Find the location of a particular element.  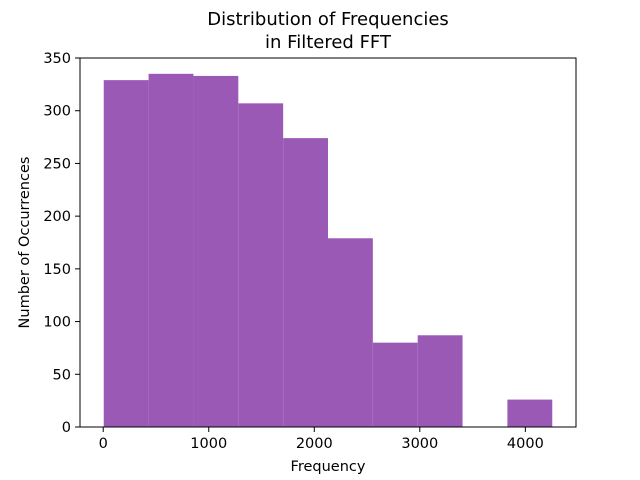

y-tick-label: 200 is located at coordinates (57, 217).